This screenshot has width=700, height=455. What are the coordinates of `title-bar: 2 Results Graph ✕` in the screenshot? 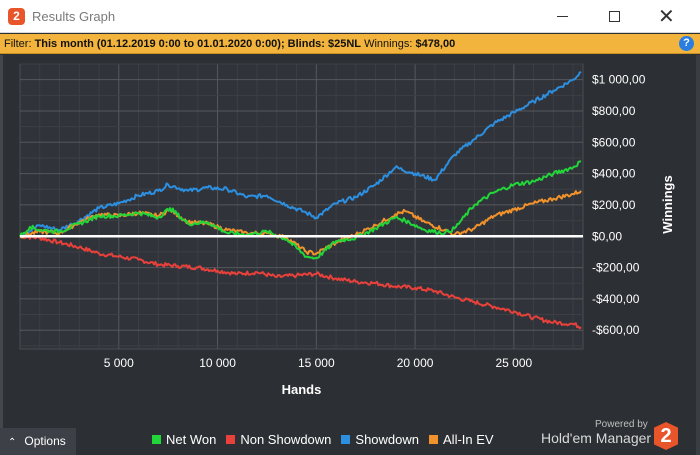 It's located at (350, 16).